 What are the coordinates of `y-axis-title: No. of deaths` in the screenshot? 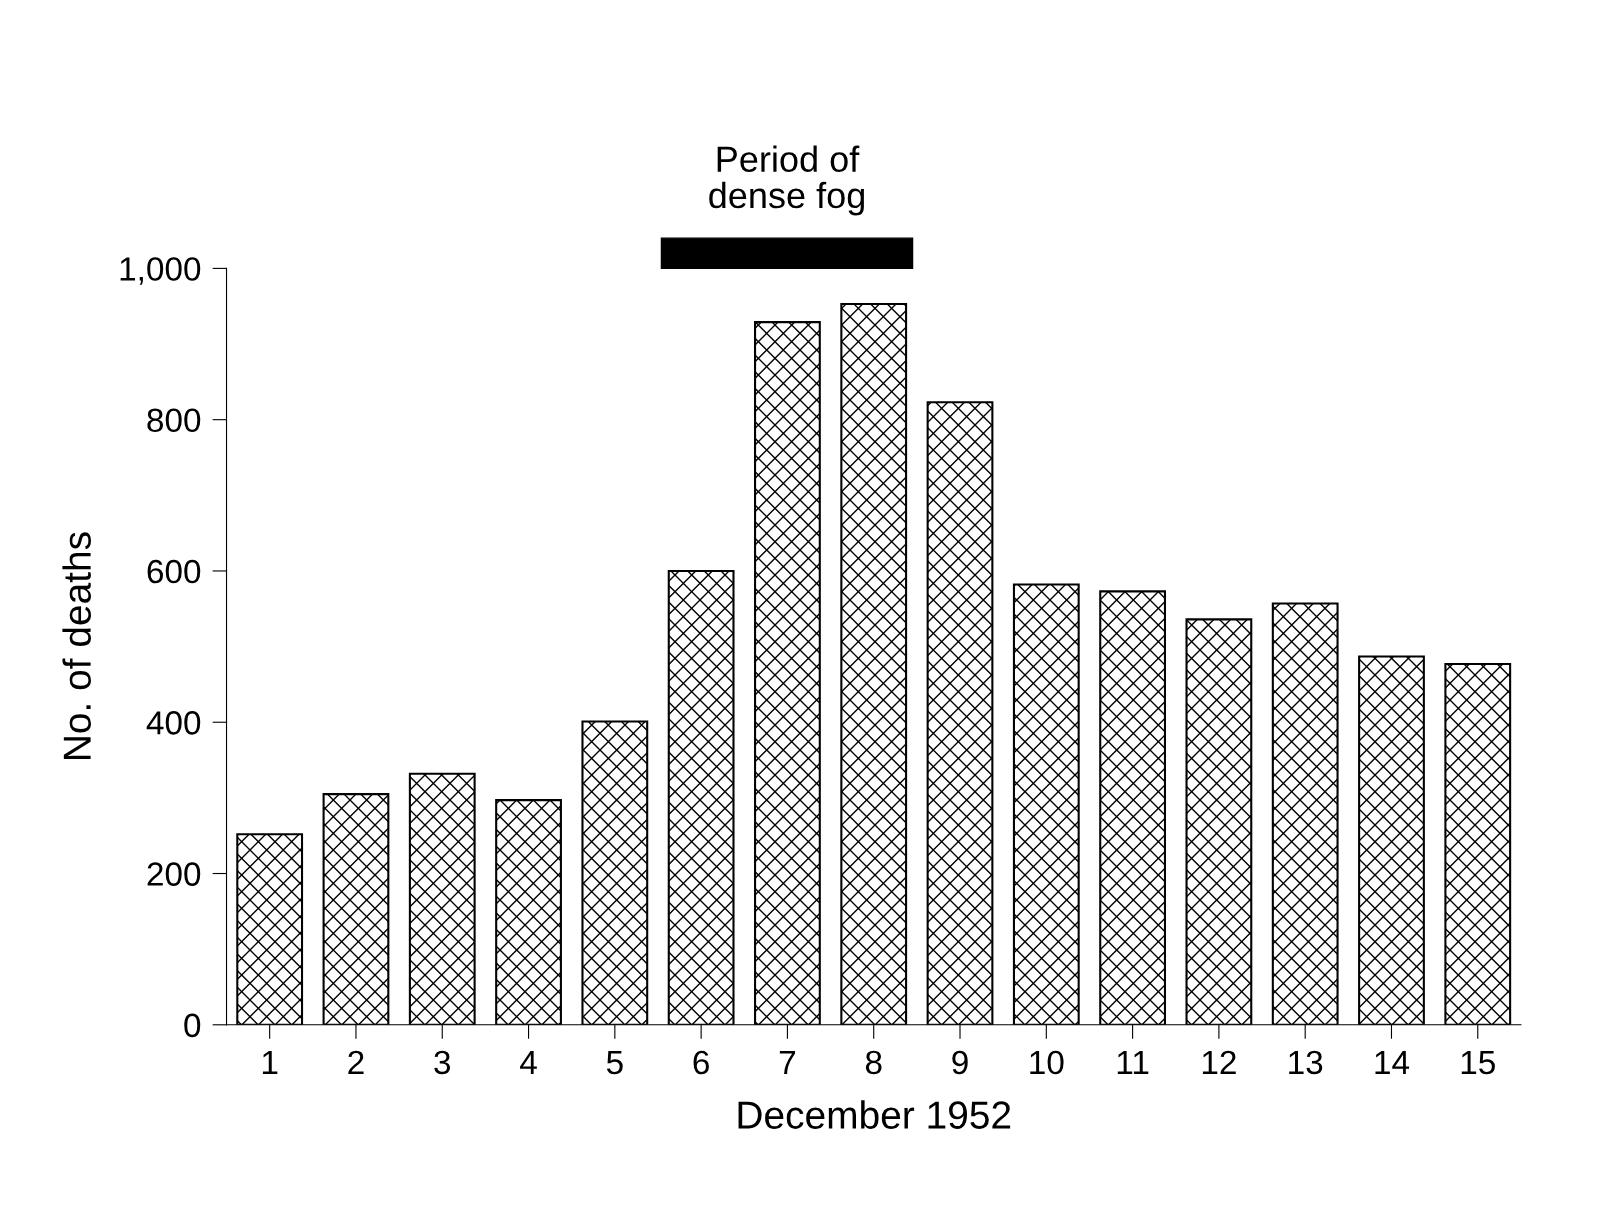 It's located at (76, 646).